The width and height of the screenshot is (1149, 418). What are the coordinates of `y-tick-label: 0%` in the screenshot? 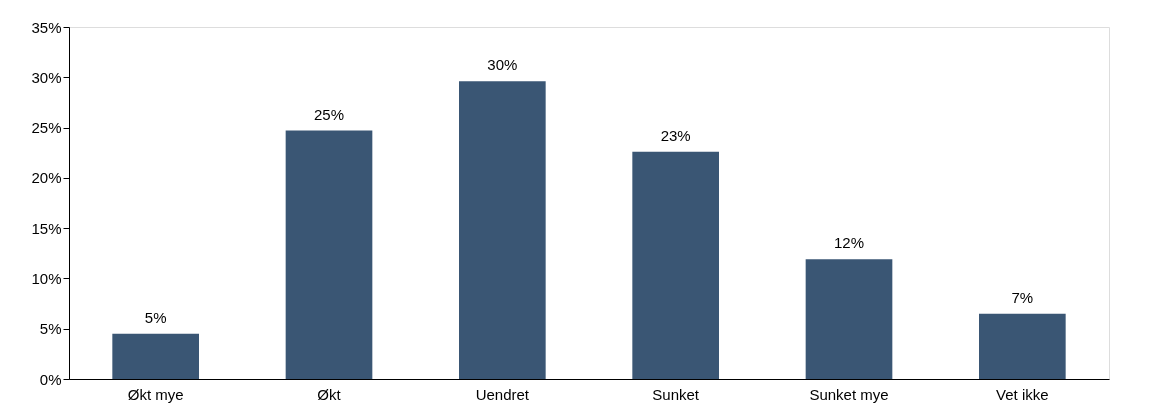 It's located at (50, 379).